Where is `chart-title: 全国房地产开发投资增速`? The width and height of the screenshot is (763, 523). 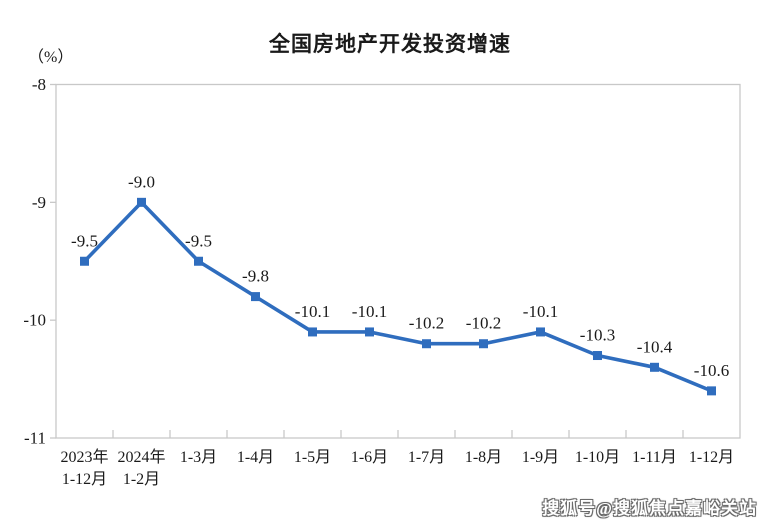
chart-title: 全国房地产开发投资增速 is located at coordinates (390, 44).